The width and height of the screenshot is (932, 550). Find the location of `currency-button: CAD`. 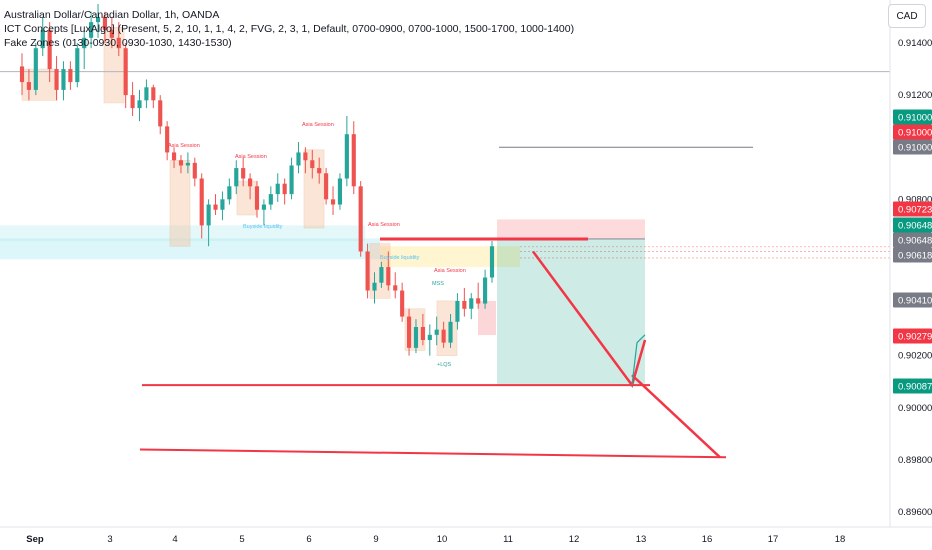

currency-button: CAD is located at coordinates (907, 16).